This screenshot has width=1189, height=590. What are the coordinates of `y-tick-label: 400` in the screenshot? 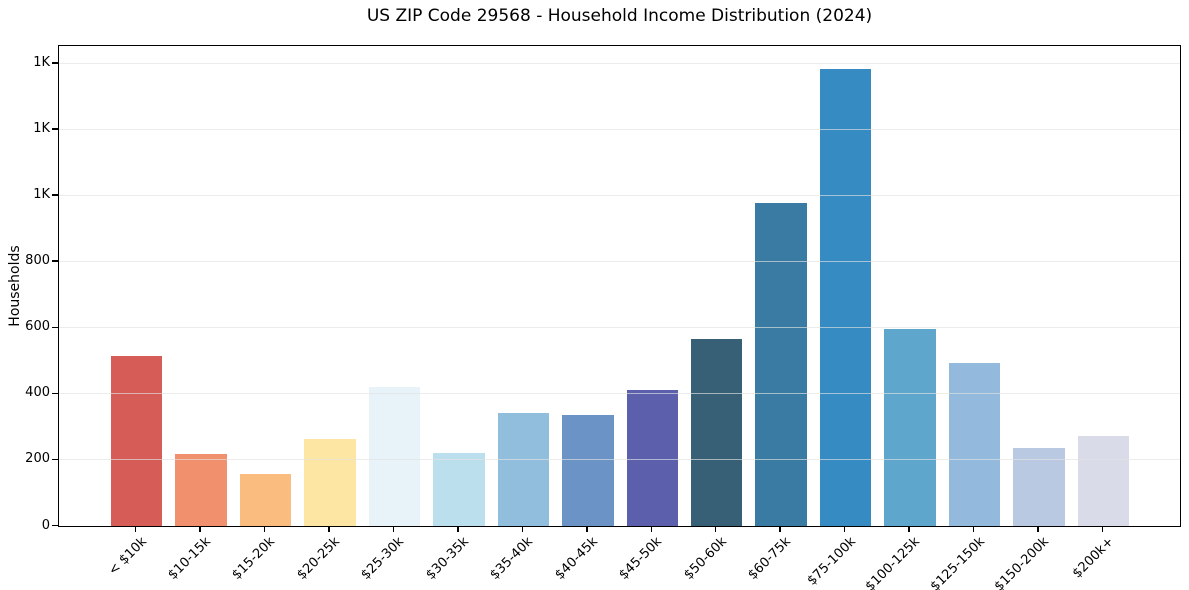 It's located at (37, 393).